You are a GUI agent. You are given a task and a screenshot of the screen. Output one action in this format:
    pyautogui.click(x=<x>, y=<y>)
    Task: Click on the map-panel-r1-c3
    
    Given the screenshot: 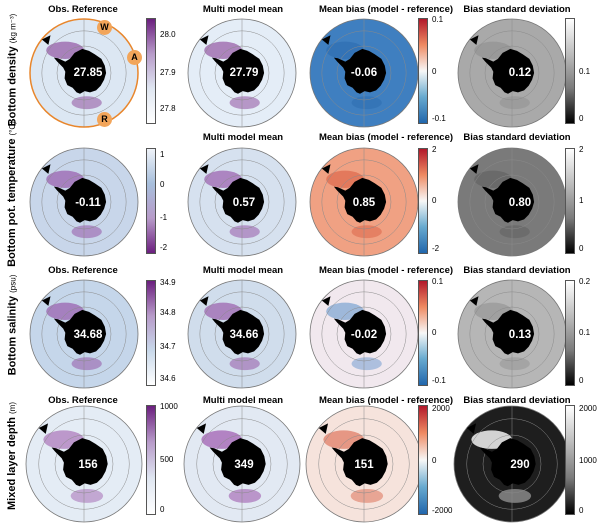 What is the action you would take?
    pyautogui.click(x=512, y=202)
    